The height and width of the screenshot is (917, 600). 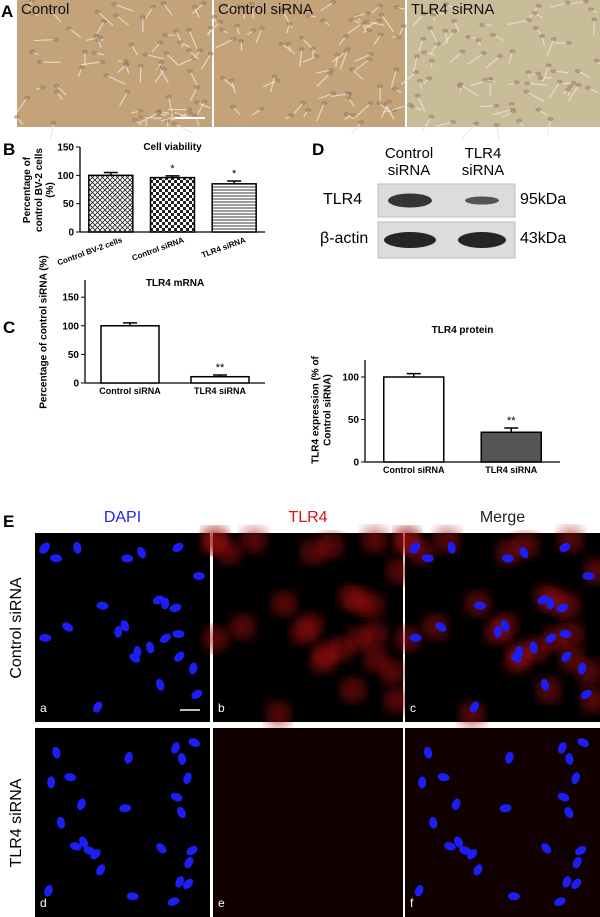 I want to click on micrograph-label: TLR4 siRNA, so click(x=453, y=9).